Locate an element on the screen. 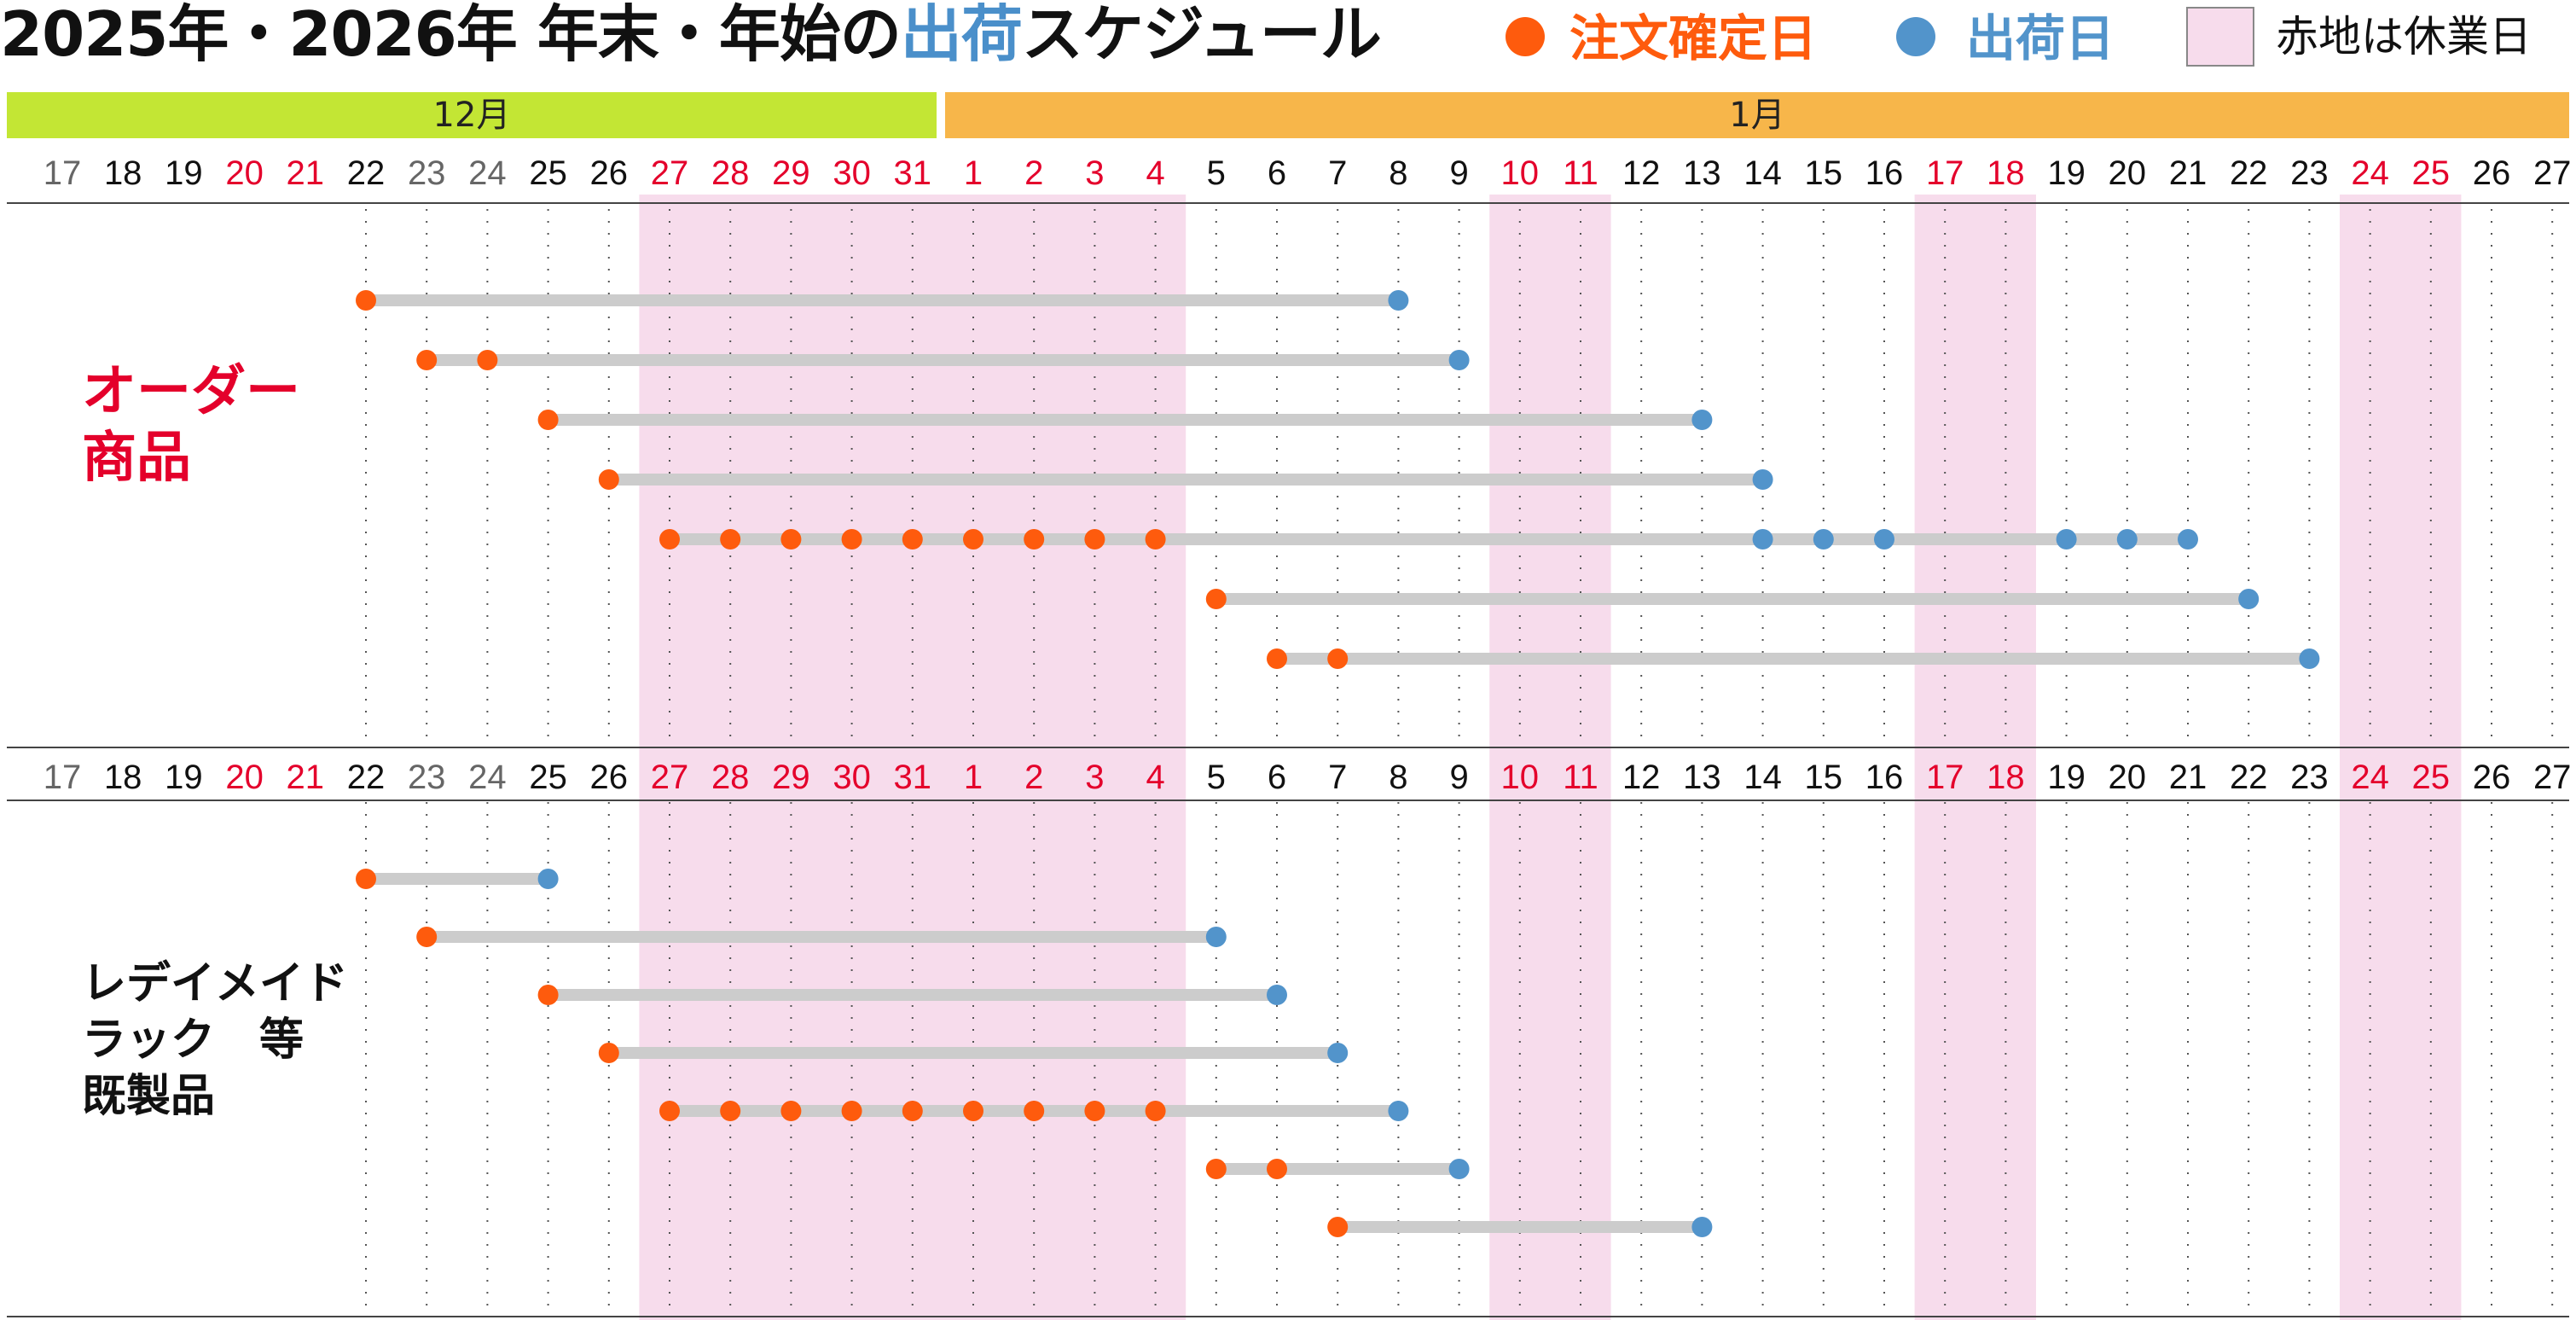 The width and height of the screenshot is (2576, 1320). holiday-legend-swatch is located at coordinates (2220, 37).